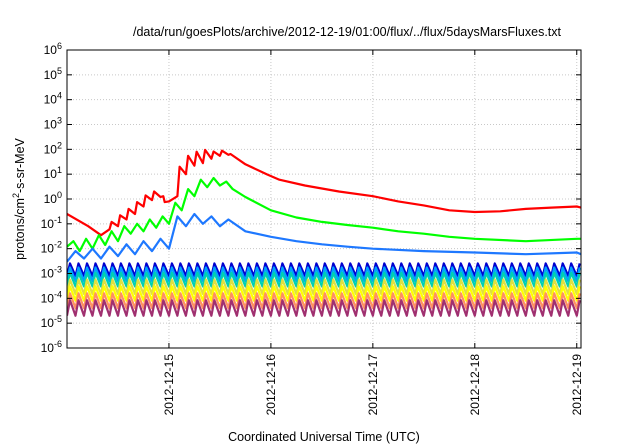 This screenshot has width=640, height=448. What do you see at coordinates (19, 198) in the screenshot?
I see `y-axis-label: protons/cm2-s-sr-MeV` at bounding box center [19, 198].